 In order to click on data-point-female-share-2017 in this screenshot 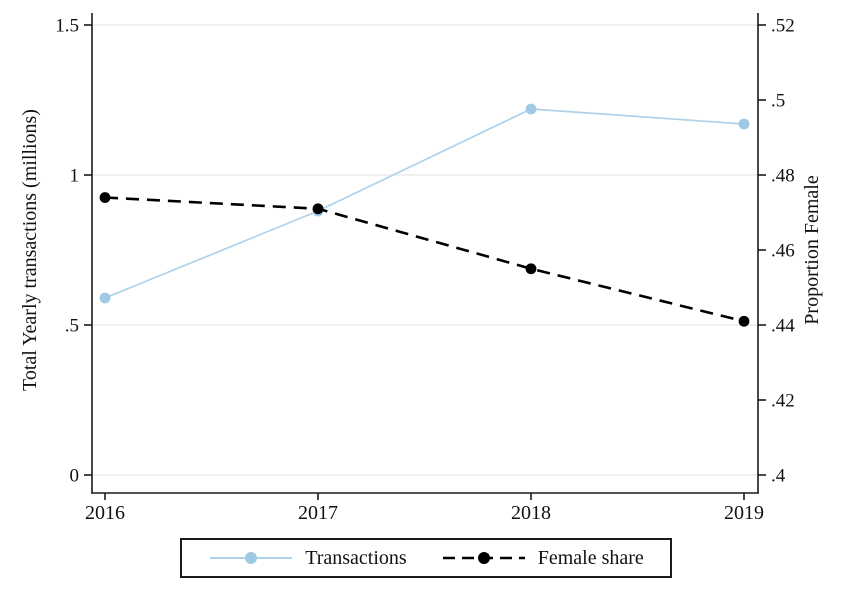, I will do `click(318, 209)`.